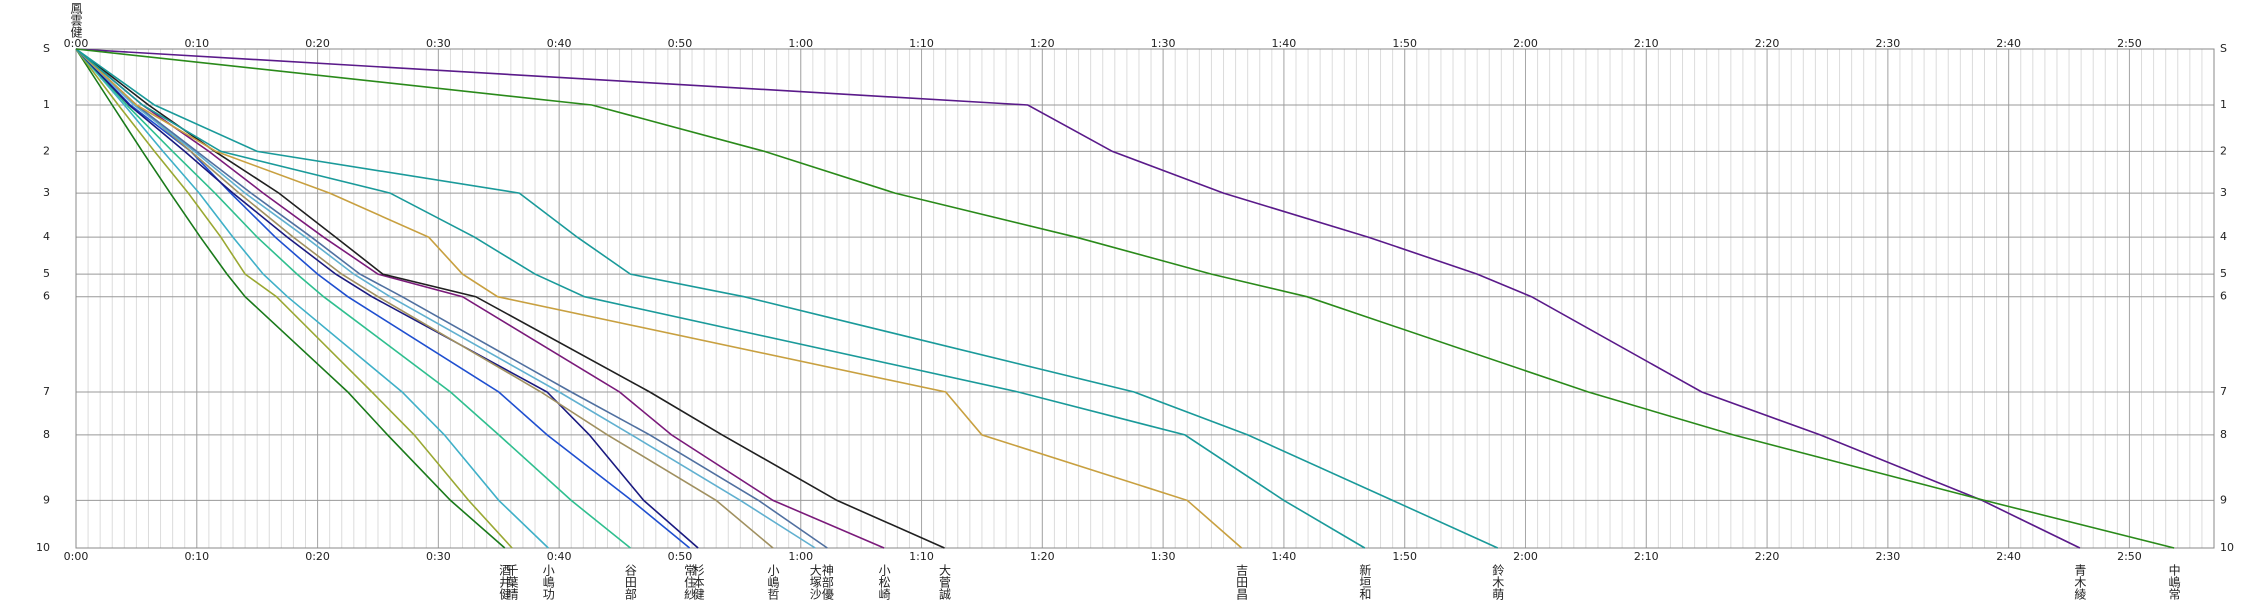  What do you see at coordinates (76, 556) in the screenshot?
I see `x-tick-label-bottom: 0:00` at bounding box center [76, 556].